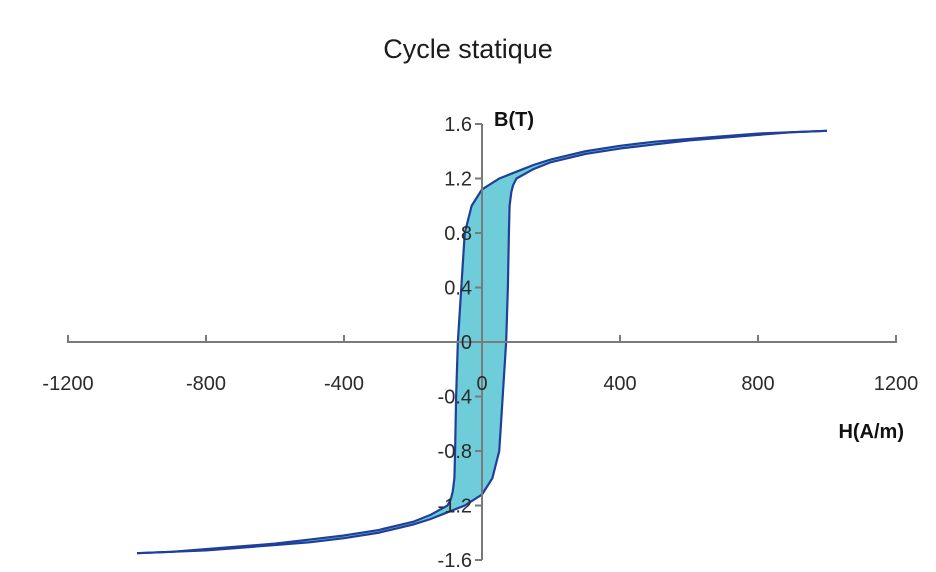 The width and height of the screenshot is (936, 572). What do you see at coordinates (455, 561) in the screenshot?
I see `y-tick-label: -1.6` at bounding box center [455, 561].